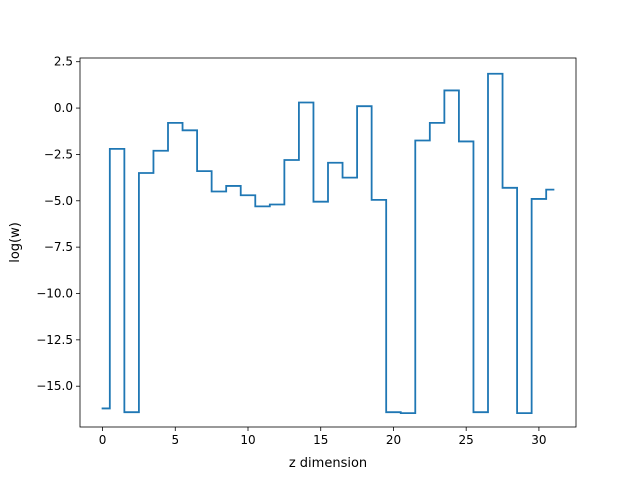 Image resolution: width=640 pixels, height=480 pixels. What do you see at coordinates (63, 62) in the screenshot?
I see `y-tick-label: 2.5` at bounding box center [63, 62].